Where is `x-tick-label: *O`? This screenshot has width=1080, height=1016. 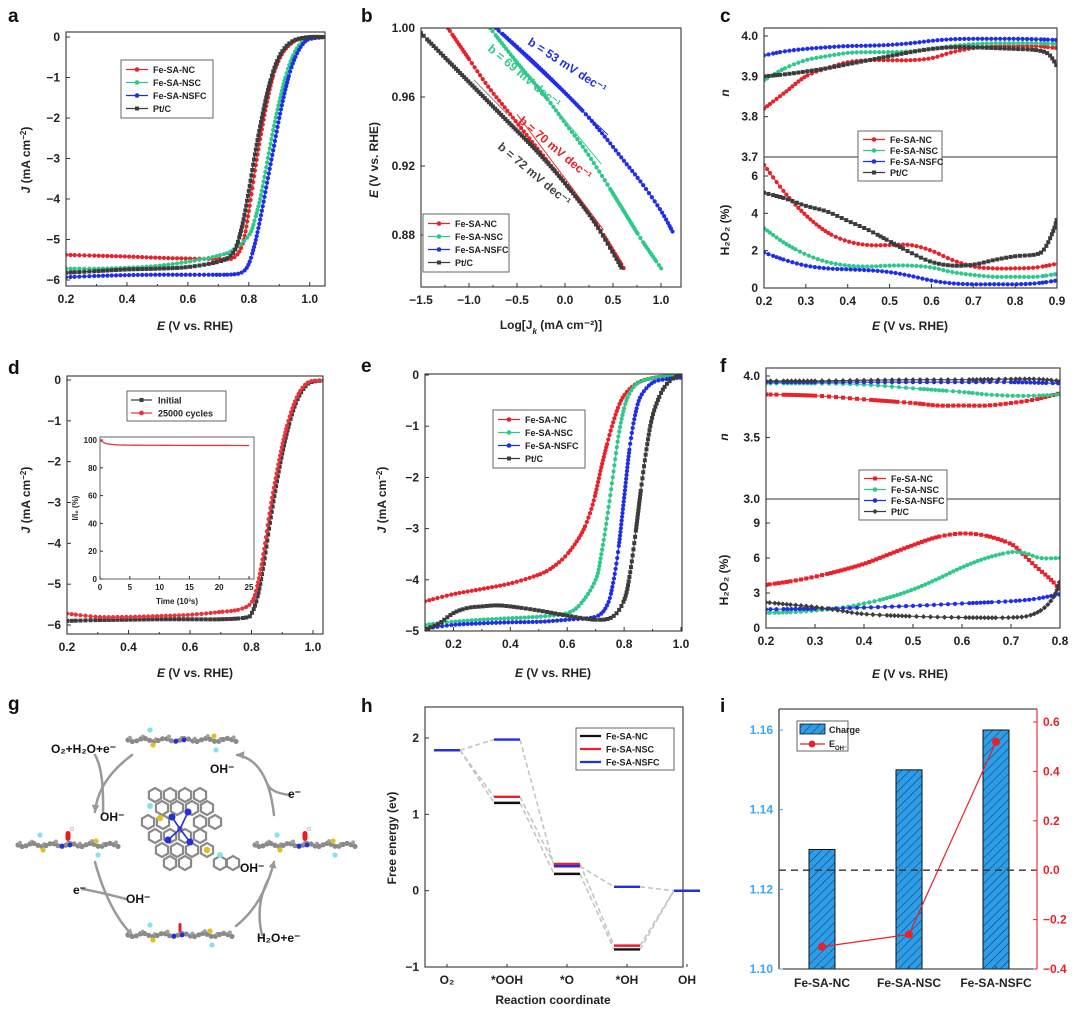 x-tick-label: *O is located at coordinates (567, 980).